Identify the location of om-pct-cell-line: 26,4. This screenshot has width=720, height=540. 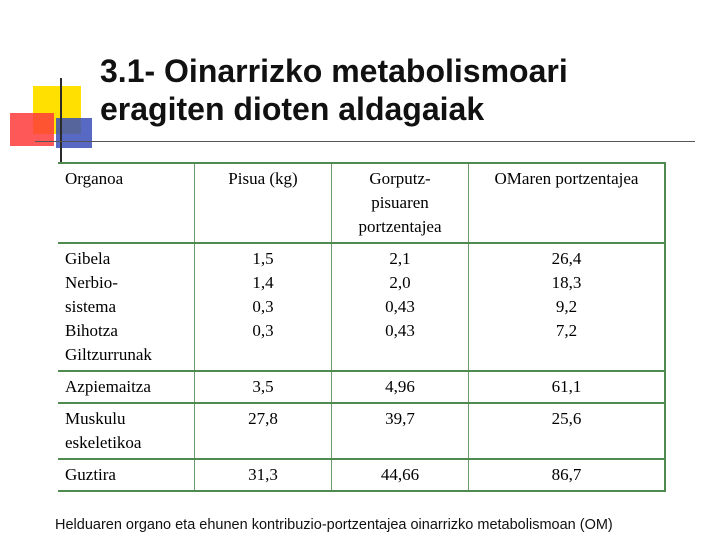
(566, 258).